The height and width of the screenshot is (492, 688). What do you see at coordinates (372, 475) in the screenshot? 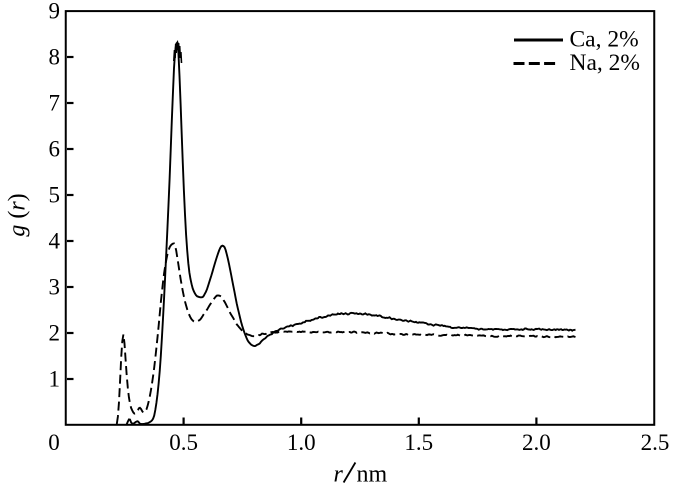
I see `svg-text: nm` at bounding box center [372, 475].